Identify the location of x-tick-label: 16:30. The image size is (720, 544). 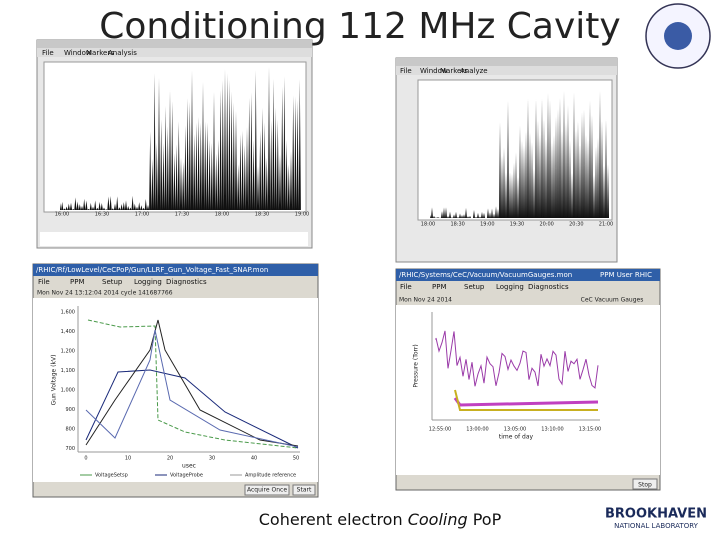
(102, 215).